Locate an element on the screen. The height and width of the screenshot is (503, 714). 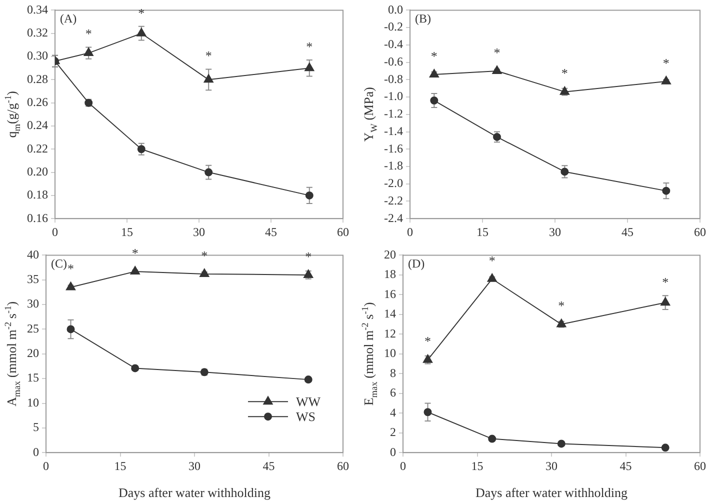
y-tick-label: -2.4 is located at coordinates (393, 217).